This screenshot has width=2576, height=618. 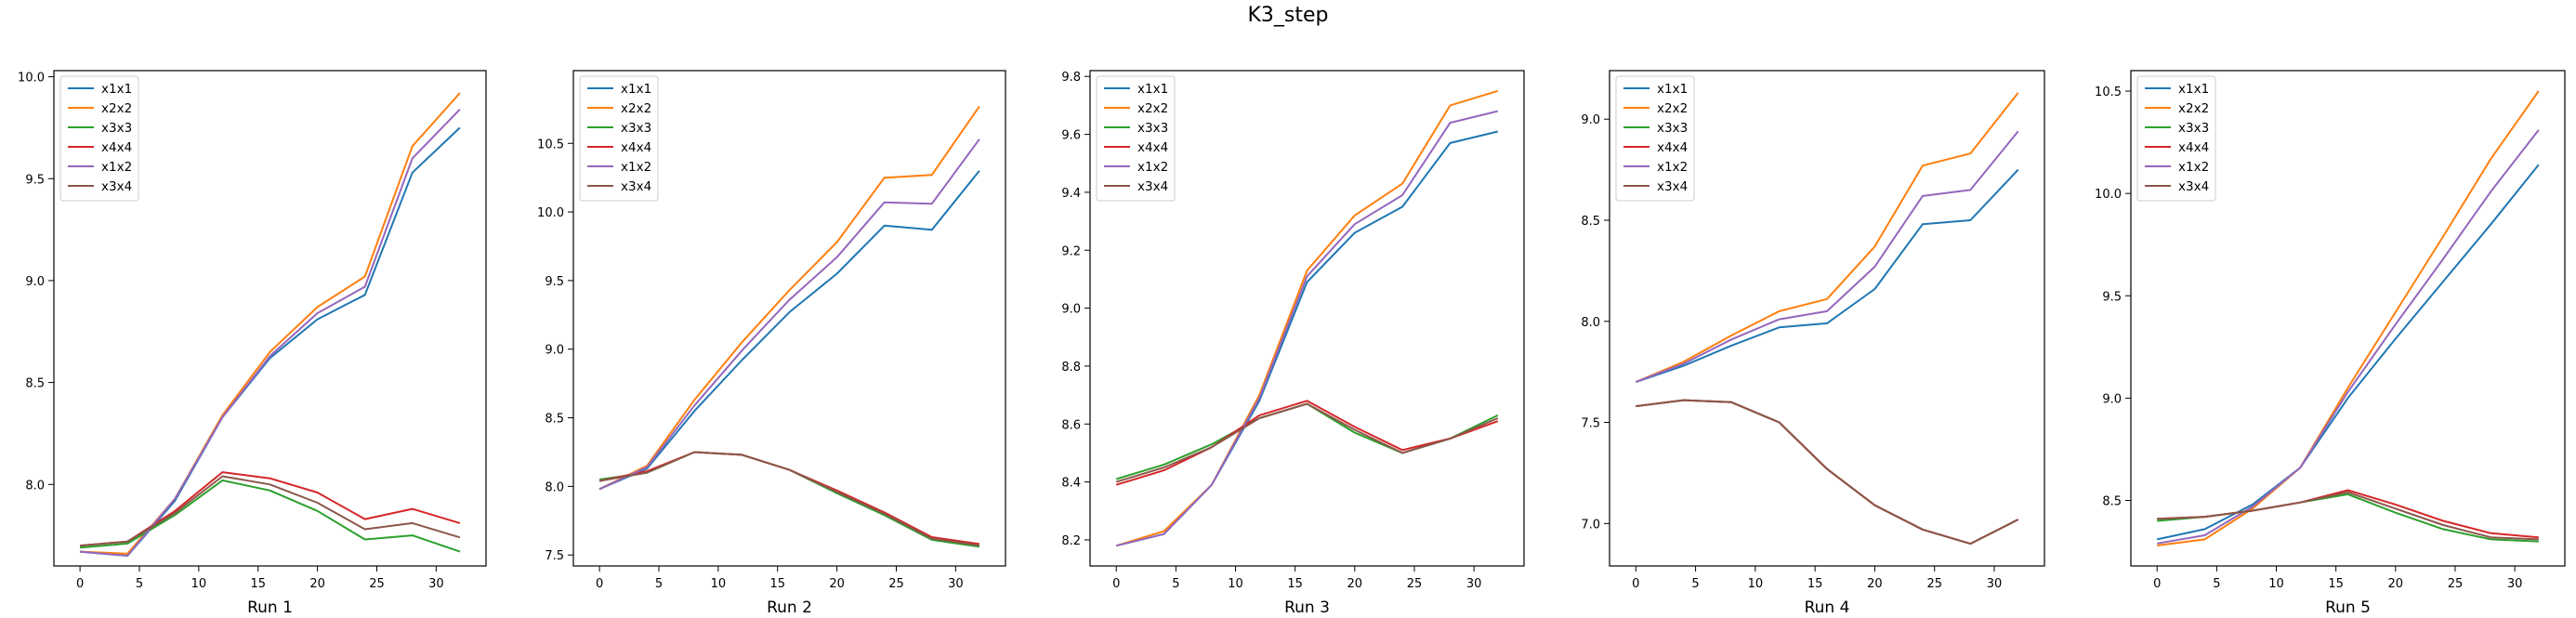 I want to click on y-tick-label: 7.5, so click(x=1590, y=424).